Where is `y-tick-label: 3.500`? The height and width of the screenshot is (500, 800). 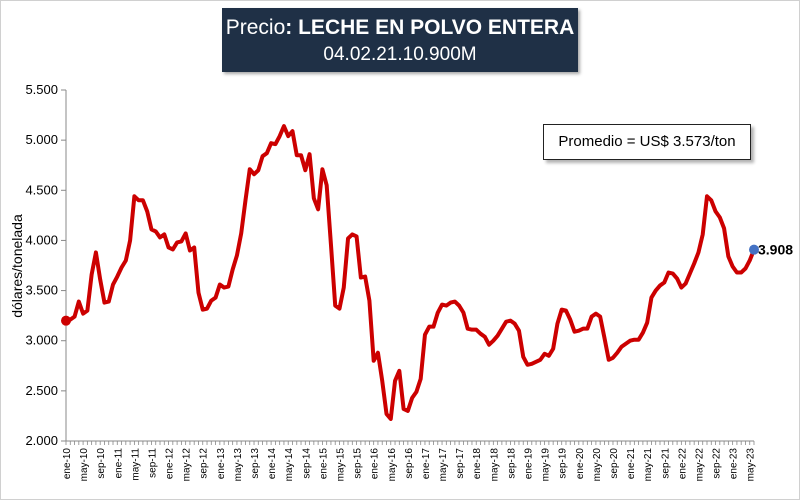 y-tick-label: 3.500 is located at coordinates (41, 290).